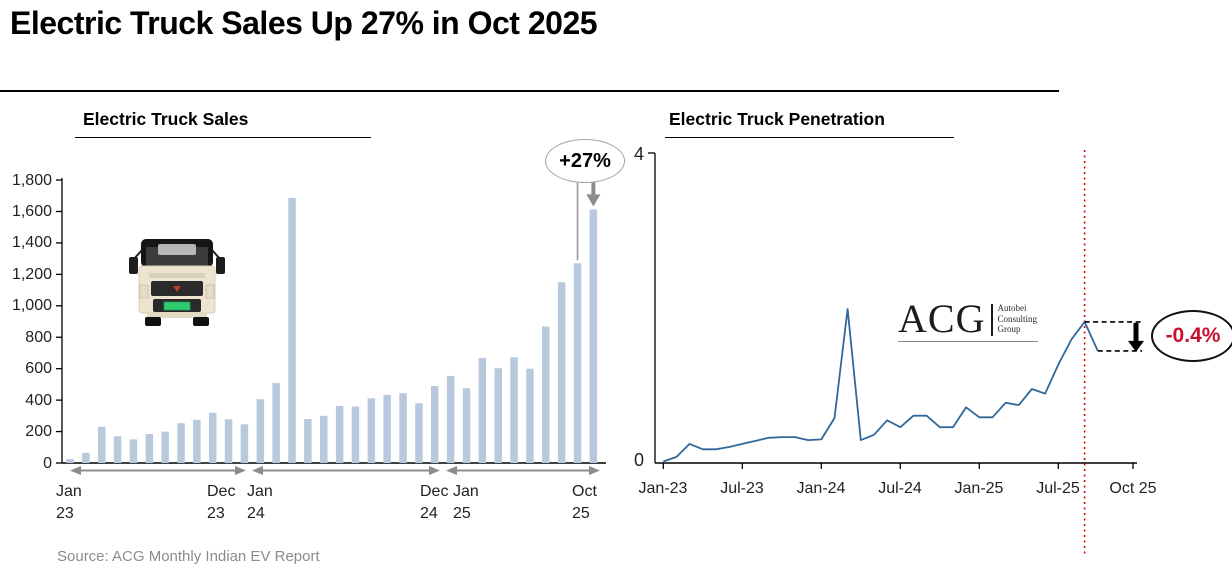 The width and height of the screenshot is (1232, 575). I want to click on penetration-chart-title-box: Electric Truck Penetration, so click(809, 123).